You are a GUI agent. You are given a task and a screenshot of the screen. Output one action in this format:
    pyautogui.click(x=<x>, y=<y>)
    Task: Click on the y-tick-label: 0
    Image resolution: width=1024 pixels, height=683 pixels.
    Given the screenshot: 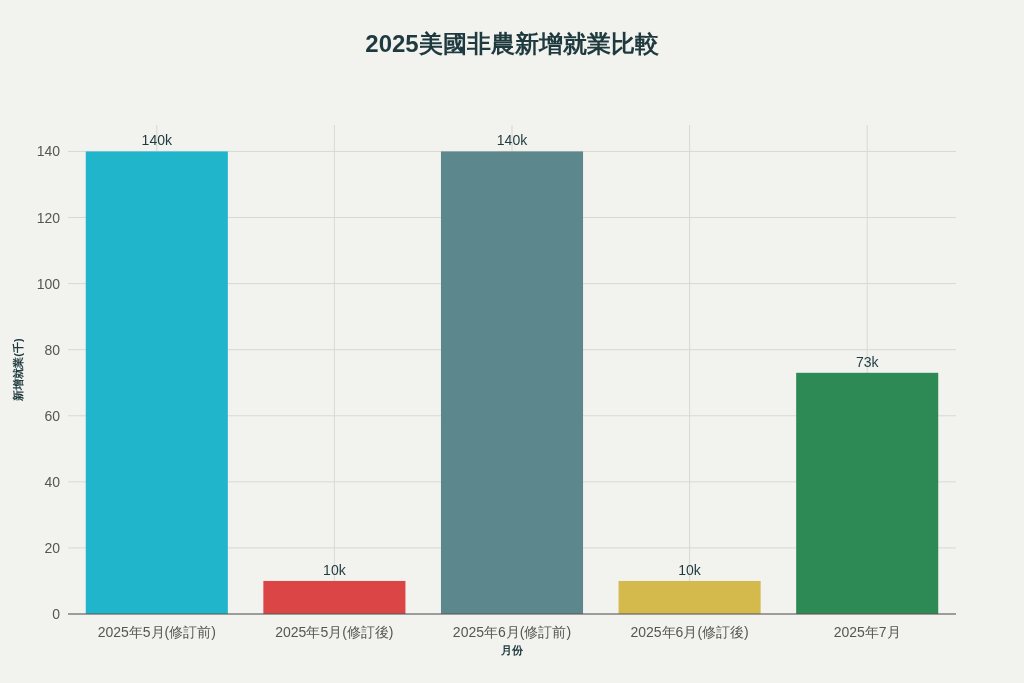 What is the action you would take?
    pyautogui.click(x=56, y=614)
    